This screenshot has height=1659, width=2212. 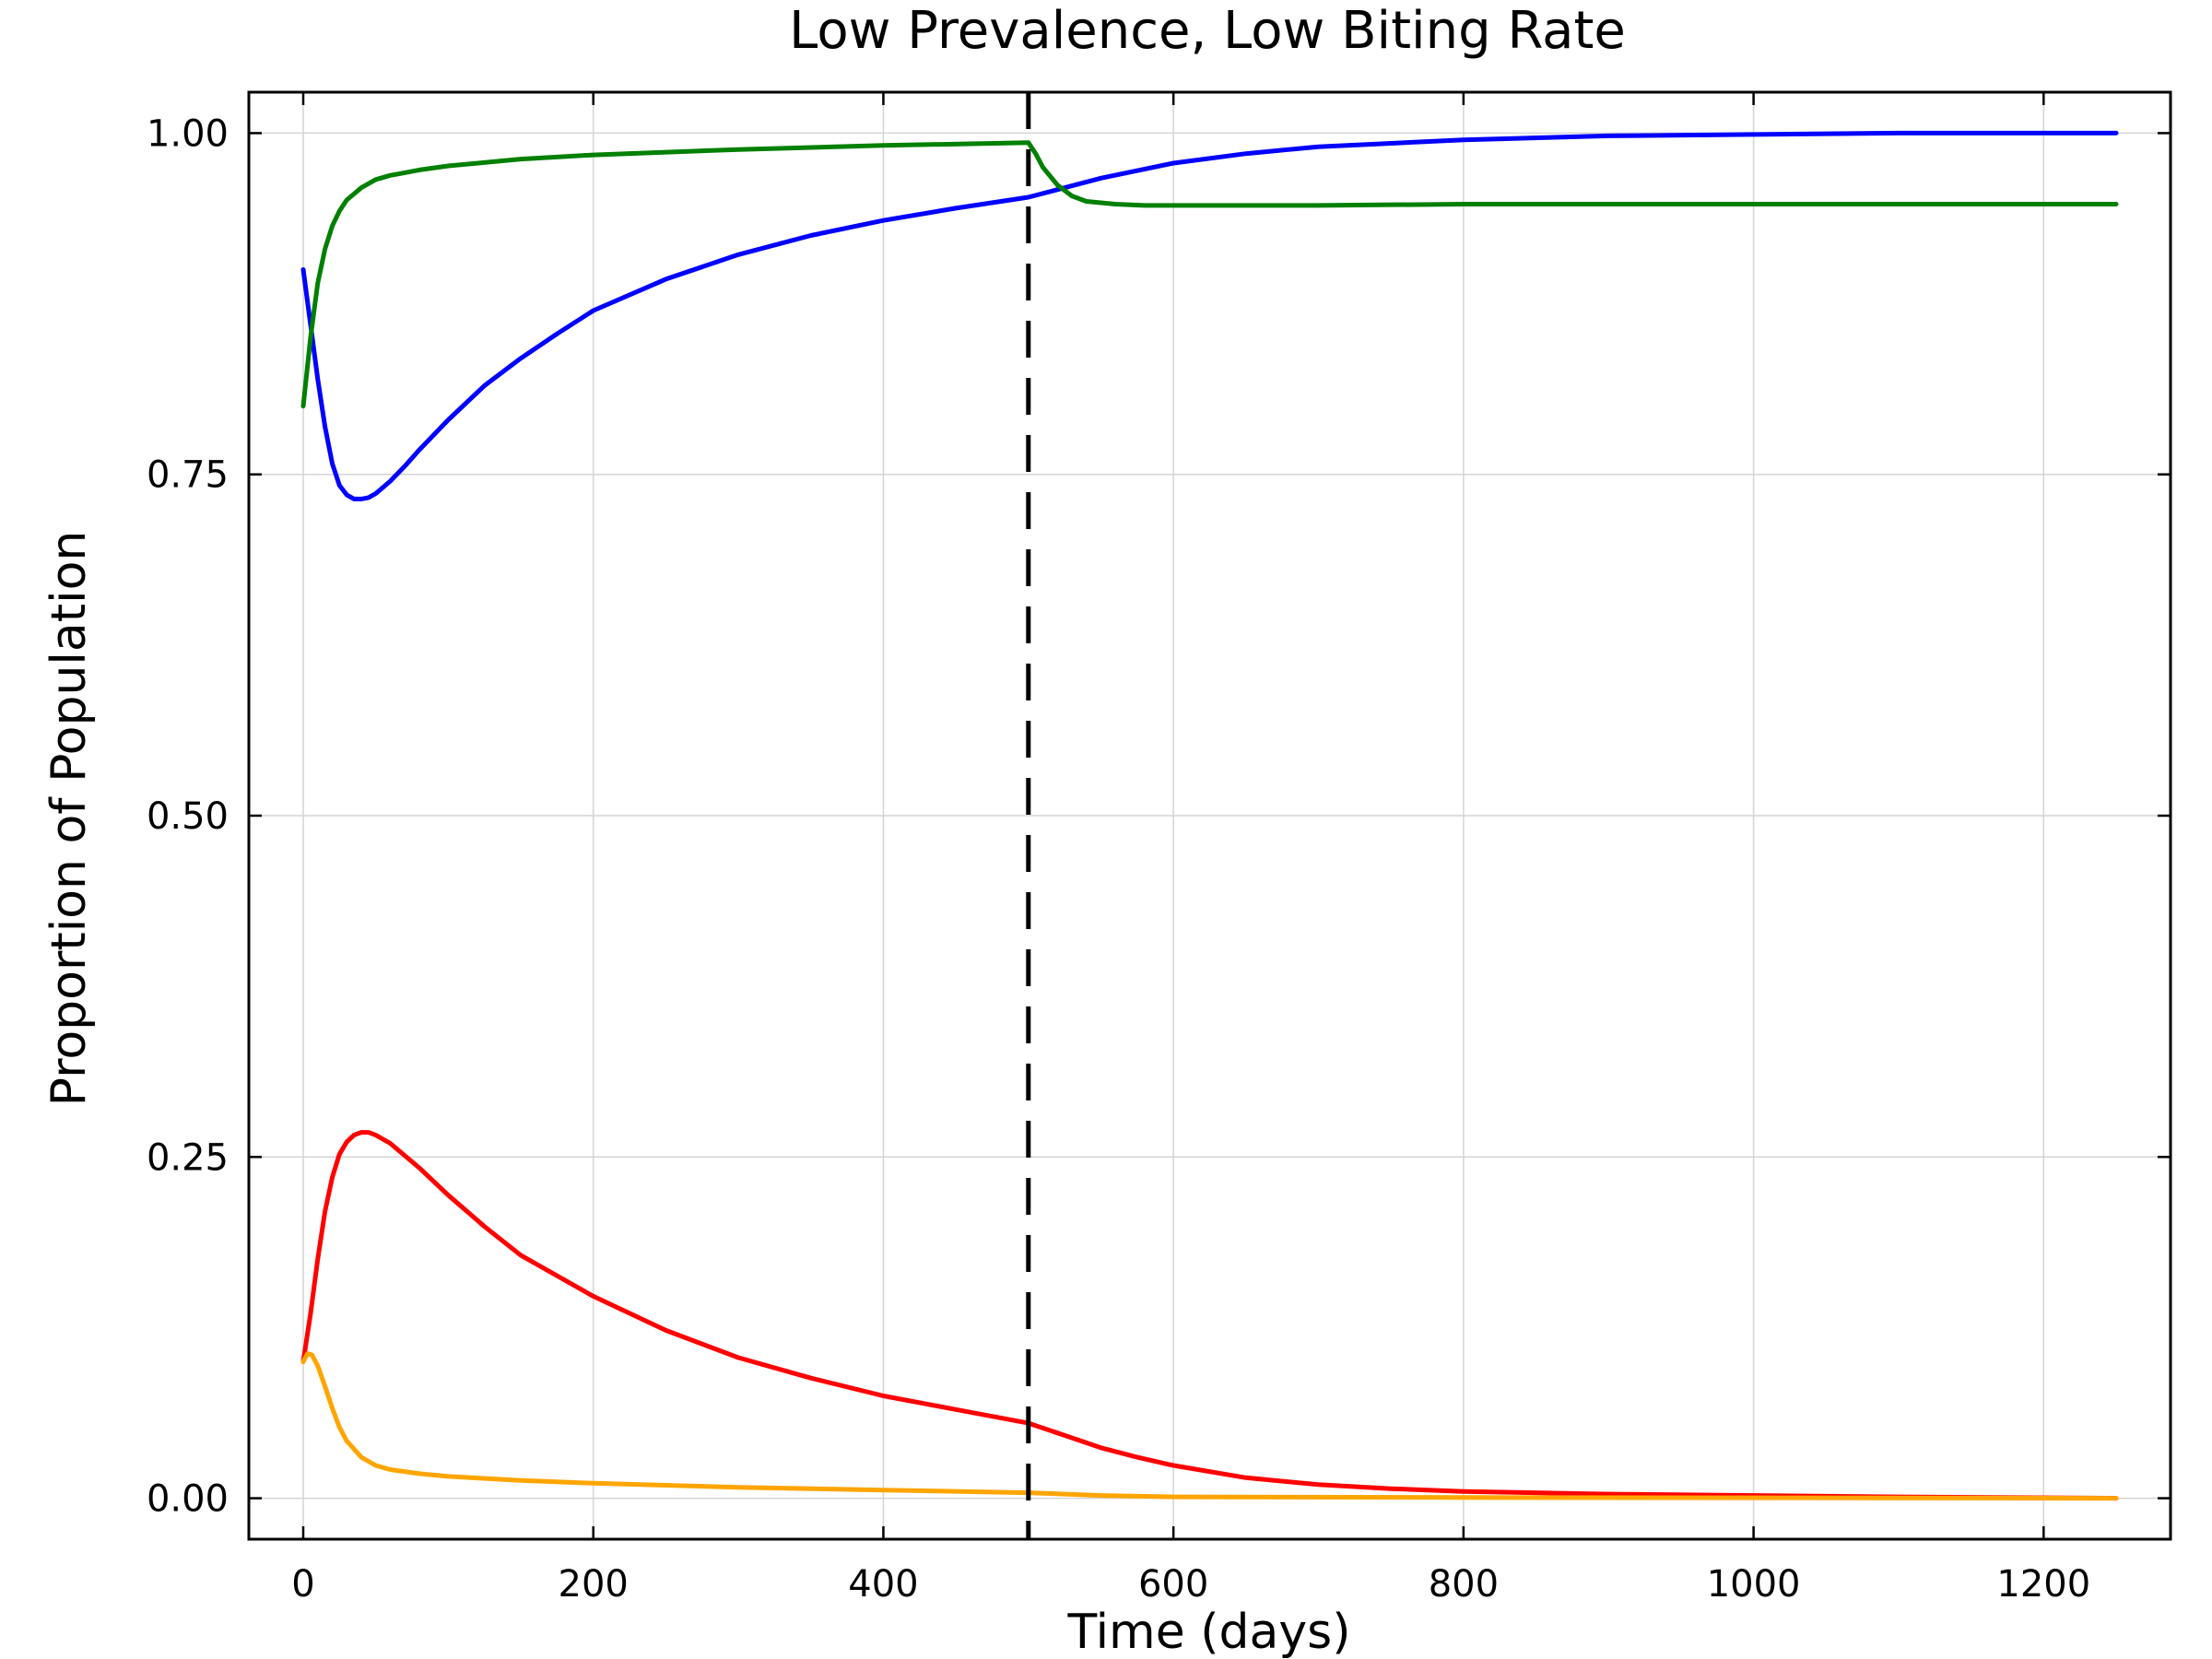 I want to click on x-tick-label: 200, so click(x=594, y=1584).